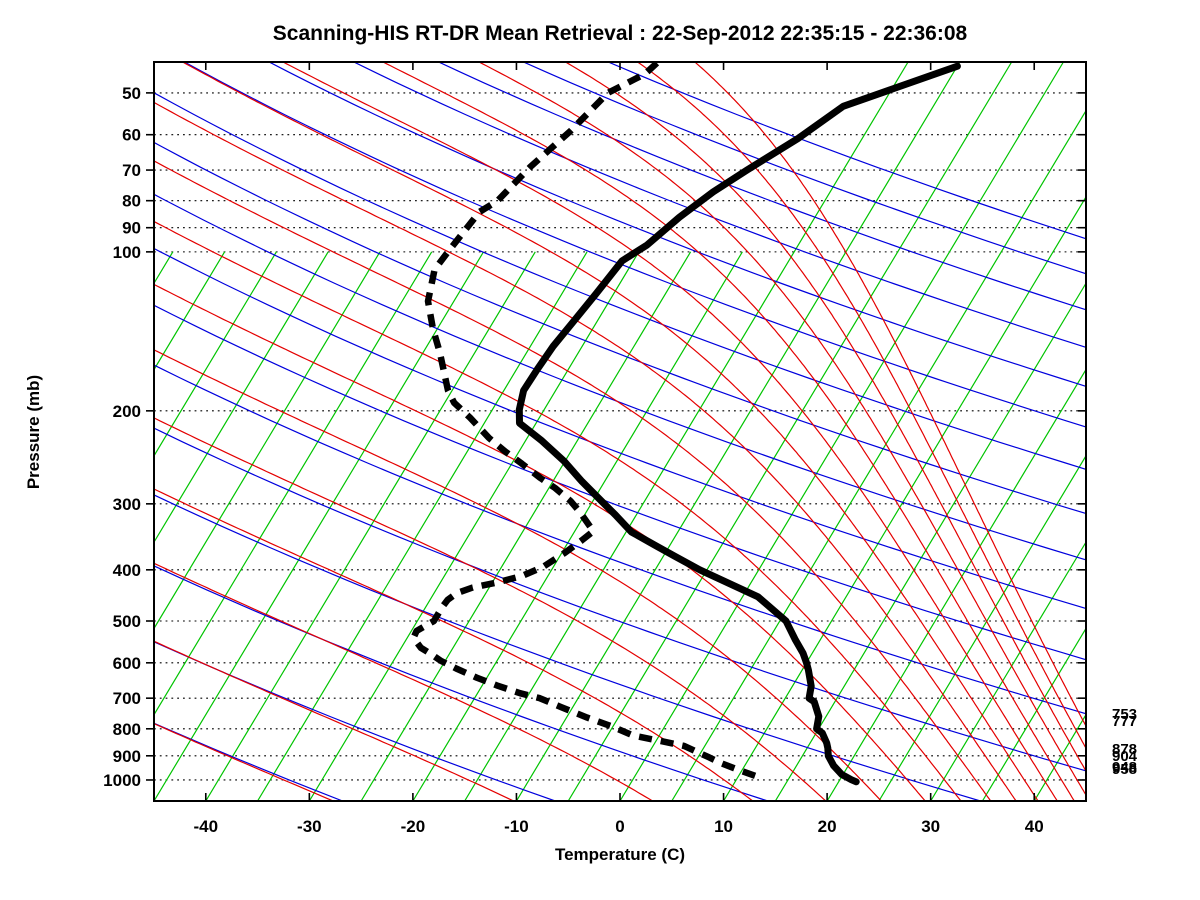  I want to click on svg-text: 60, so click(131, 135).